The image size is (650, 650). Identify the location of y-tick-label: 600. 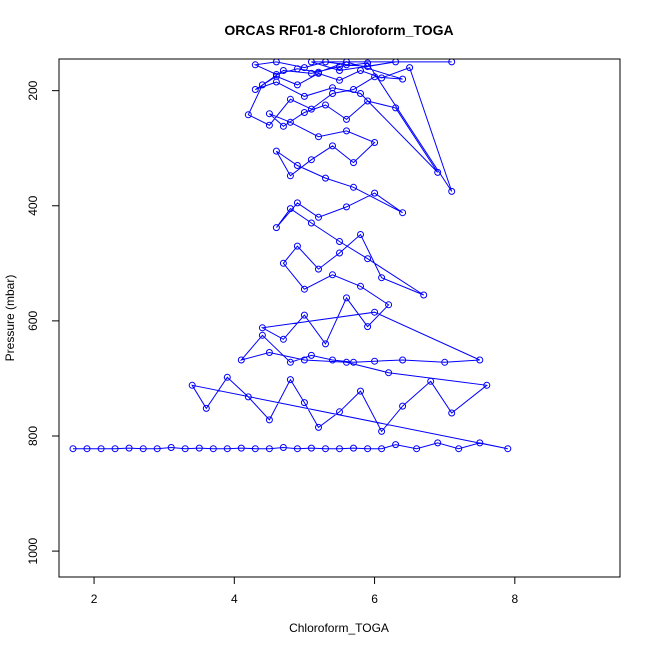
(33, 321).